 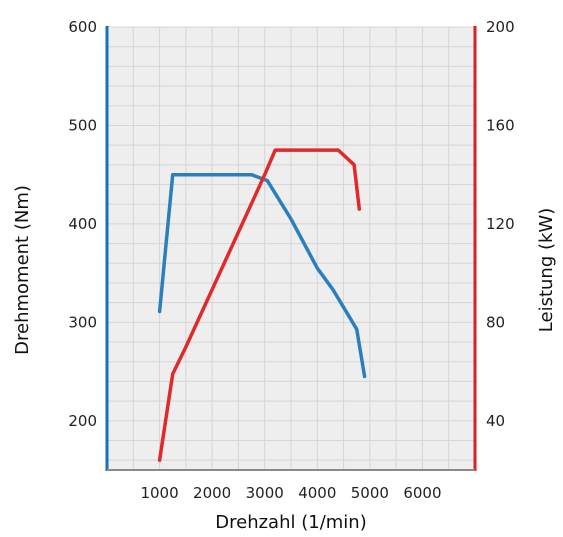 I want to click on right-y-tick-label: 40, so click(x=495, y=421).